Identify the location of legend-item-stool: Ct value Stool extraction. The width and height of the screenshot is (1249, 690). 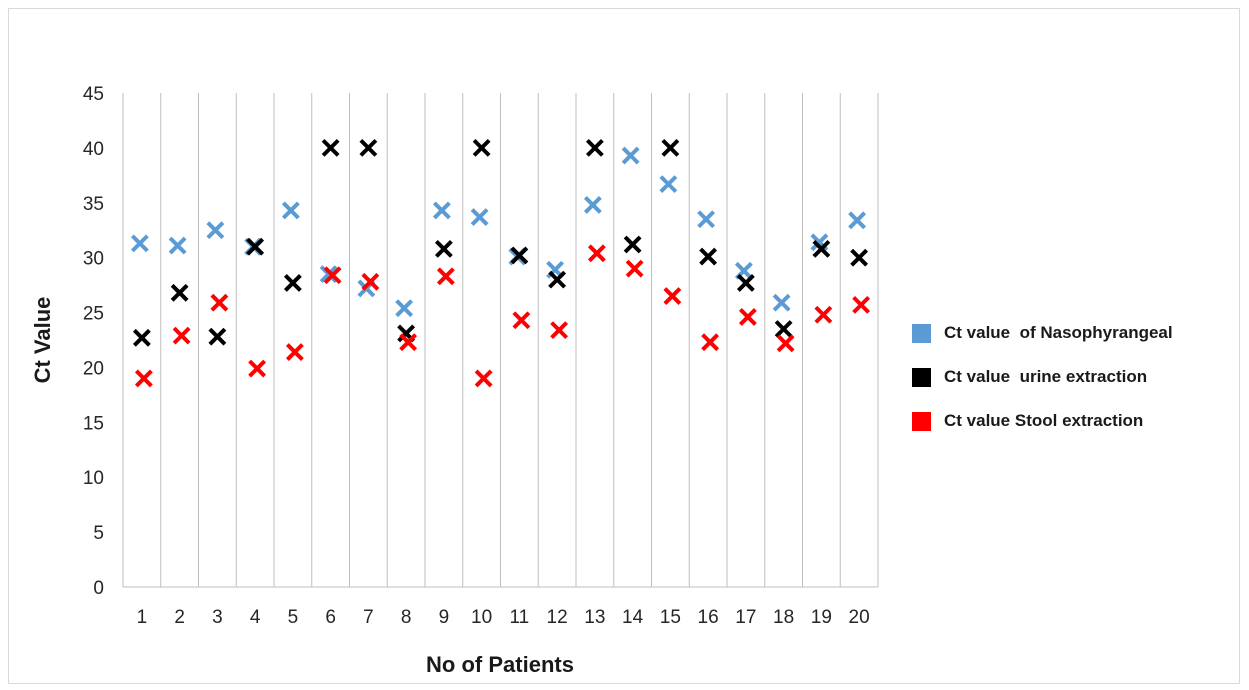
(1042, 421).